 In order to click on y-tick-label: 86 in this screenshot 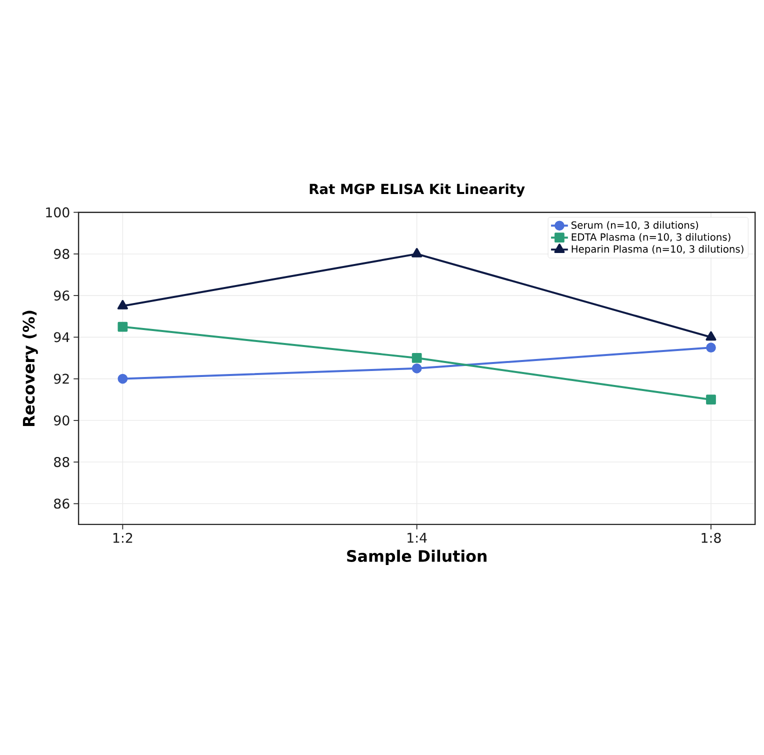, I will do `click(62, 503)`.